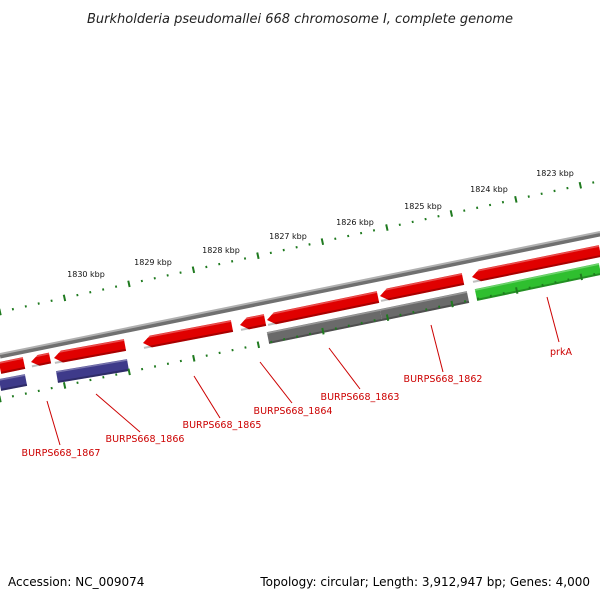 This screenshot has height=600, width=600. Describe the element at coordinates (355, 222) in the screenshot. I see `scale-label: 1826 kbp` at that location.